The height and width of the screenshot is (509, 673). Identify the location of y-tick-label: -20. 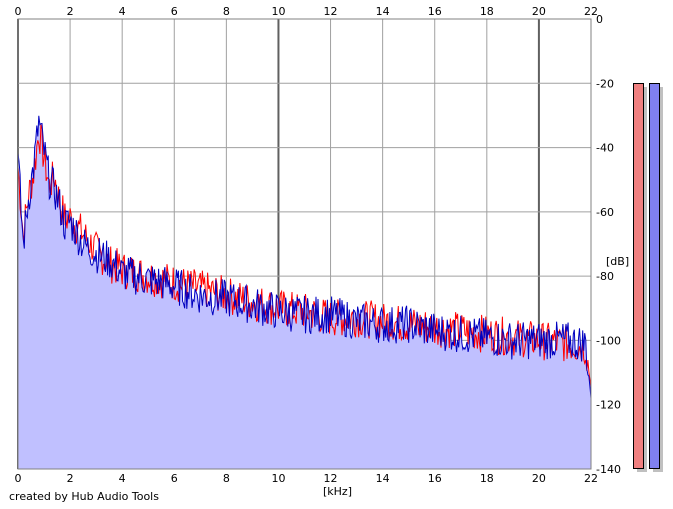
(605, 83).